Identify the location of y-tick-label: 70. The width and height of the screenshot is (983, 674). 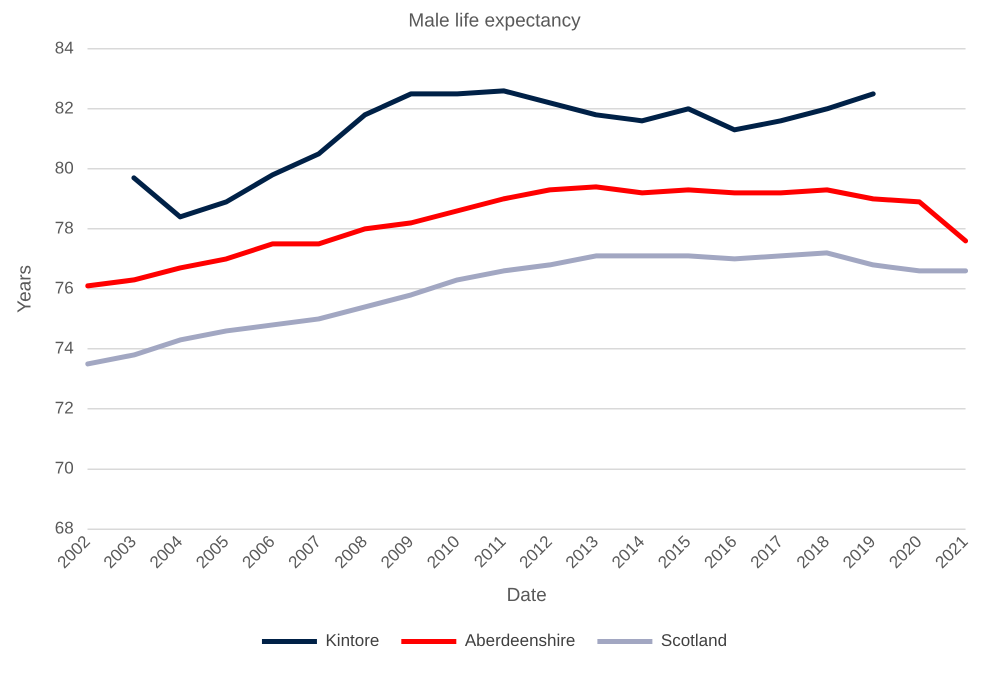
(64, 468).